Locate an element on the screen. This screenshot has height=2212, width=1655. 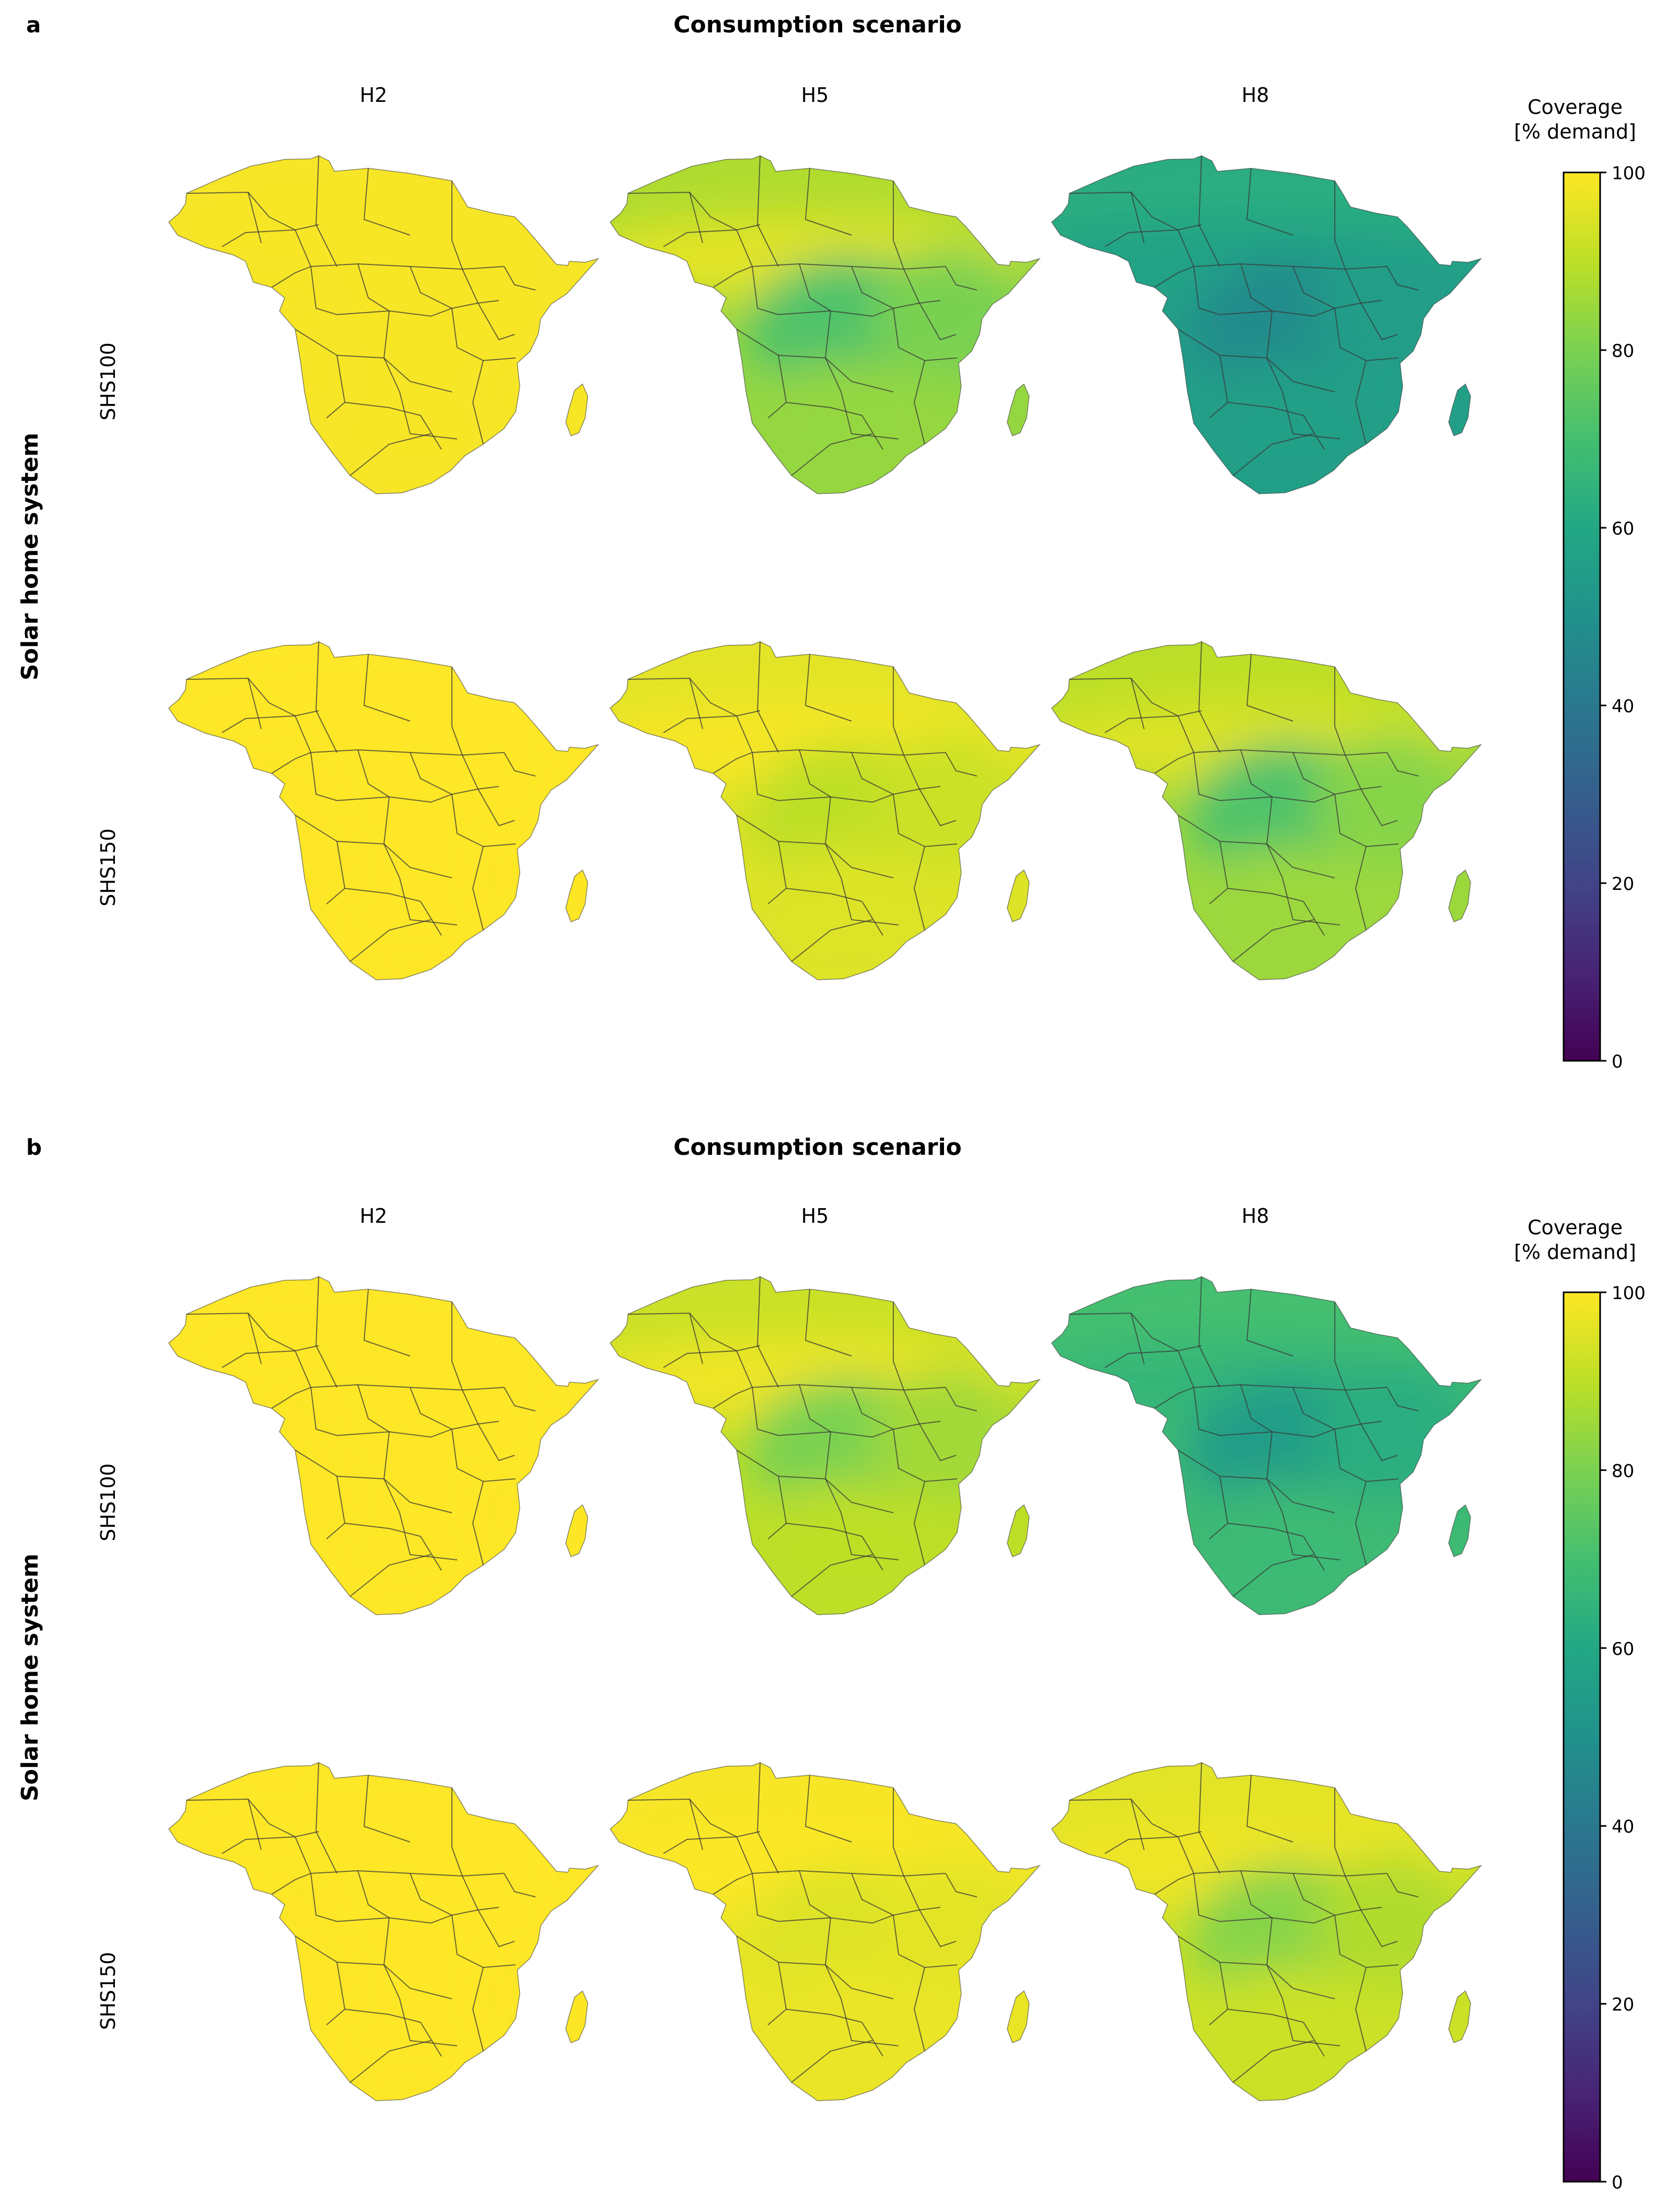
column-label-h2-a: H2 is located at coordinates (374, 96).